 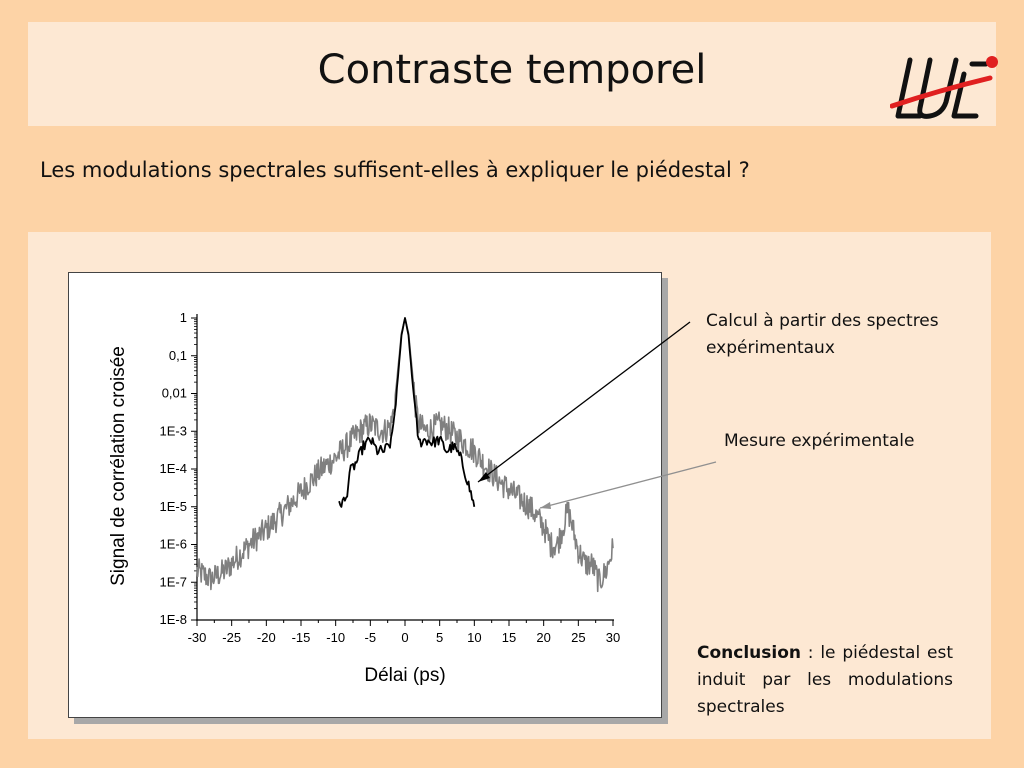 What do you see at coordinates (404, 675) in the screenshot?
I see `chart-xlabel: Délai (ps)` at bounding box center [404, 675].